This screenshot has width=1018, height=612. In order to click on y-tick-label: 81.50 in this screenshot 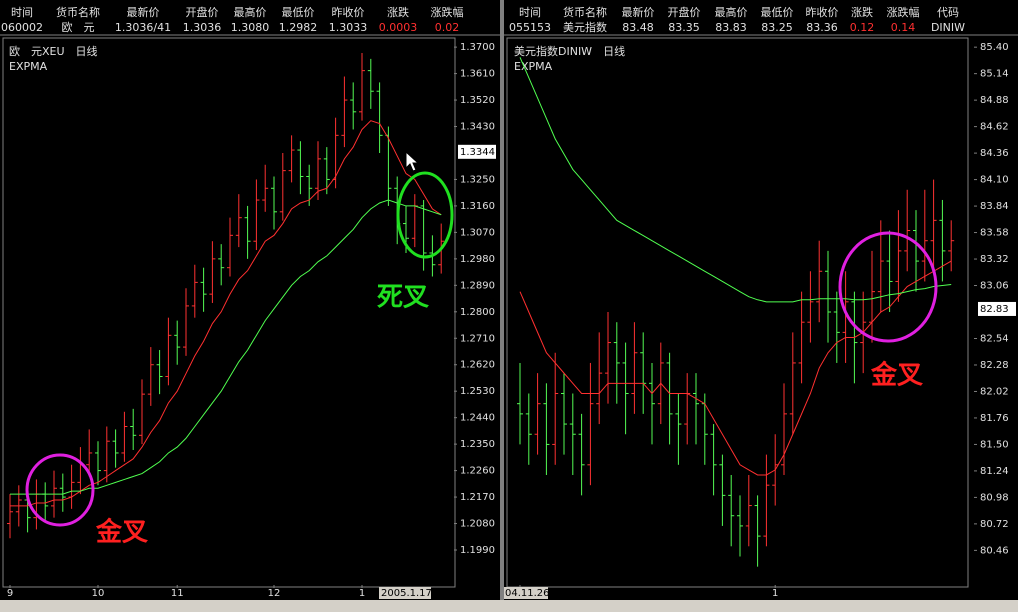, I will do `click(994, 444)`.